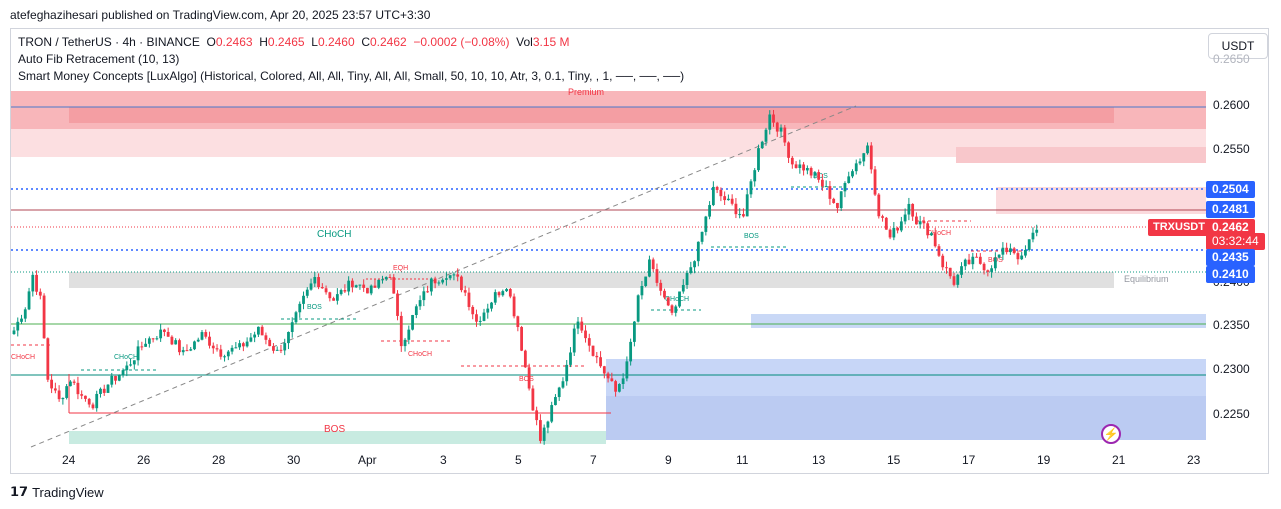  I want to click on symbol-tag: TRXUSDT, so click(1179, 227).